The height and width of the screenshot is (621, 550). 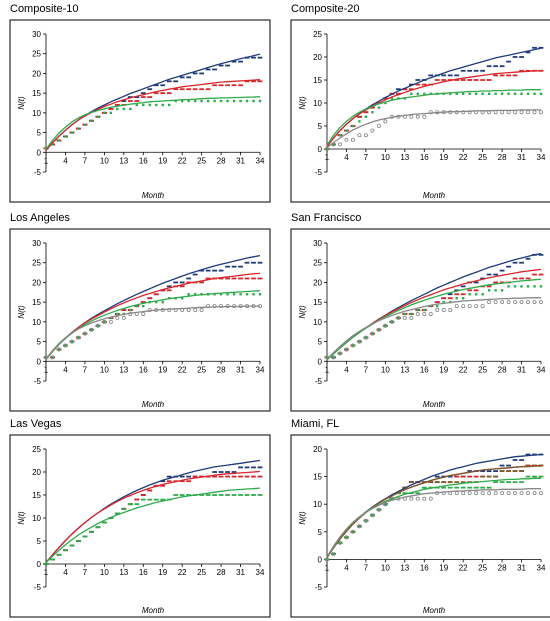 What do you see at coordinates (162, 160) in the screenshot?
I see `x-tick-label: 19` at bounding box center [162, 160].